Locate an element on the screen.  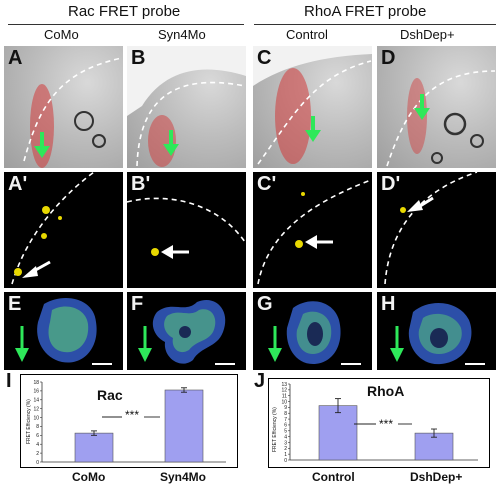
panel-e-cell: E is located at coordinates (63, 331).